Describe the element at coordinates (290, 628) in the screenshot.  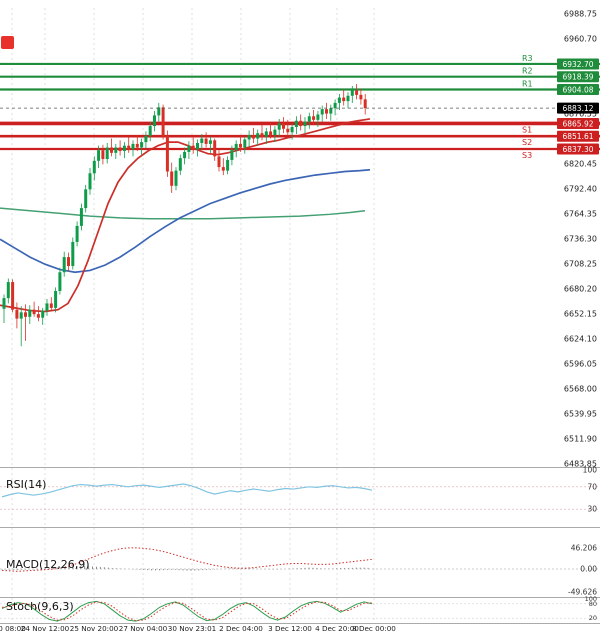
I see `x-axis-label: 3 Dec 12:00` at that location.